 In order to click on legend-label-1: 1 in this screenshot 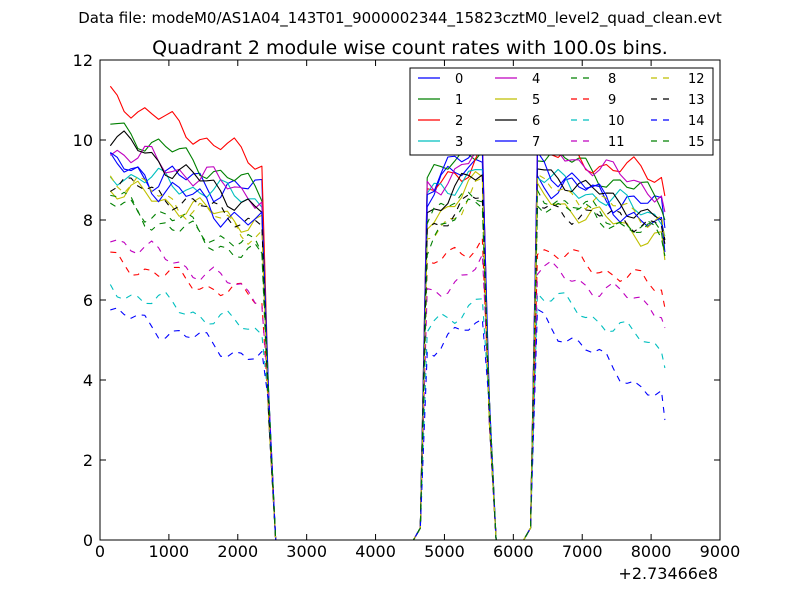, I will do `click(459, 100)`.